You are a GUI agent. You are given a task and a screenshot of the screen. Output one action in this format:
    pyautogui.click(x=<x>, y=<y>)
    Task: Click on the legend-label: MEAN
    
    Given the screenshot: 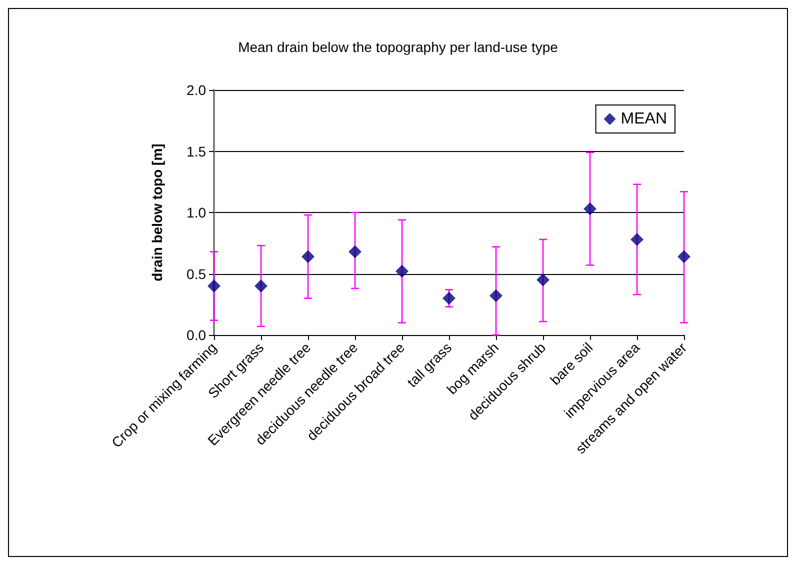 What is the action you would take?
    pyautogui.click(x=644, y=119)
    